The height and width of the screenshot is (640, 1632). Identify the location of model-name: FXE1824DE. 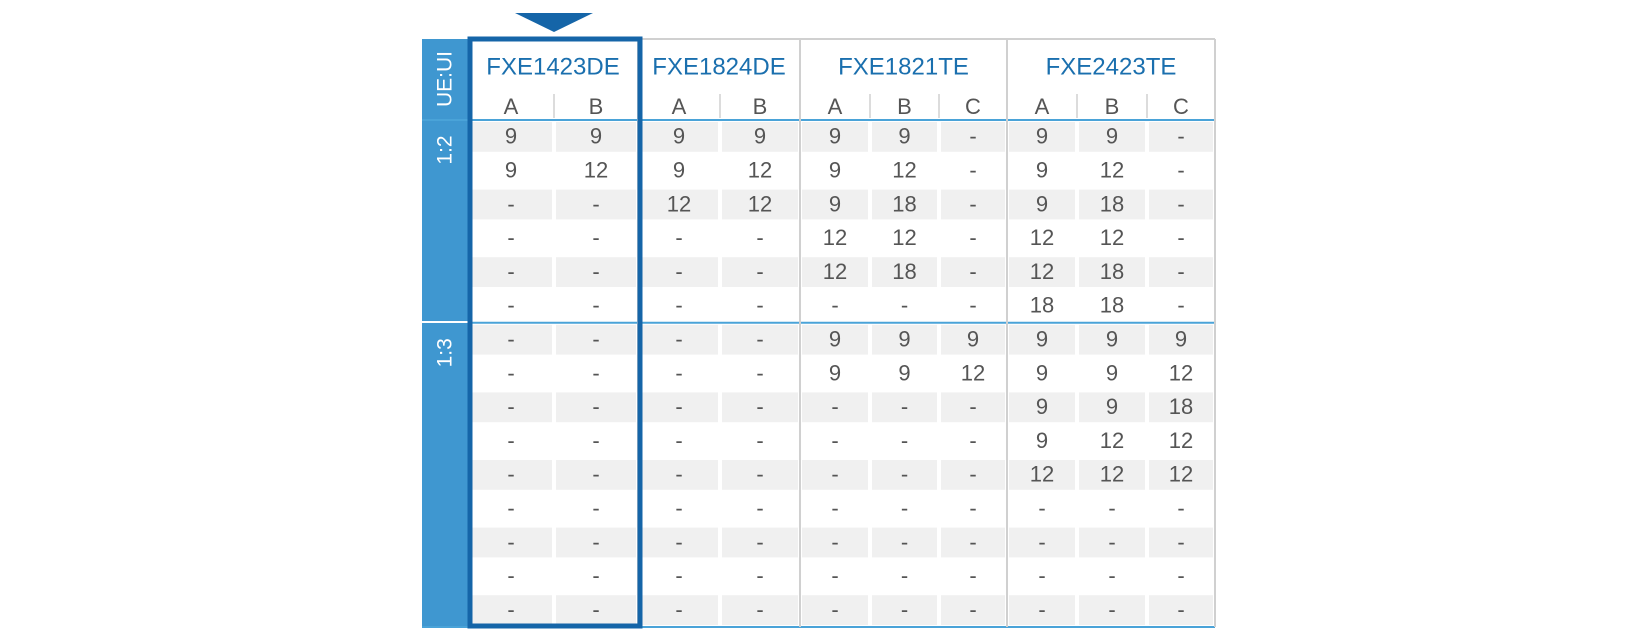
(718, 66).